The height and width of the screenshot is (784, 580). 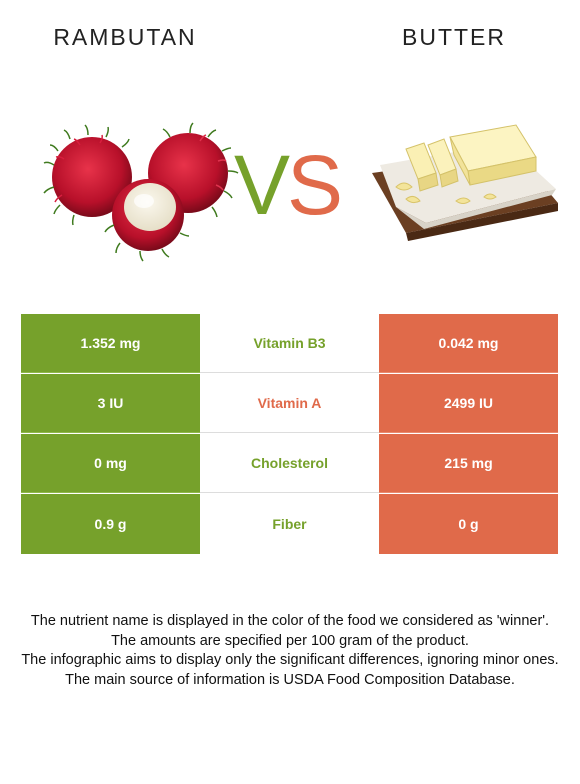 What do you see at coordinates (110, 463) in the screenshot?
I see `left-value: 0 mg` at bounding box center [110, 463].